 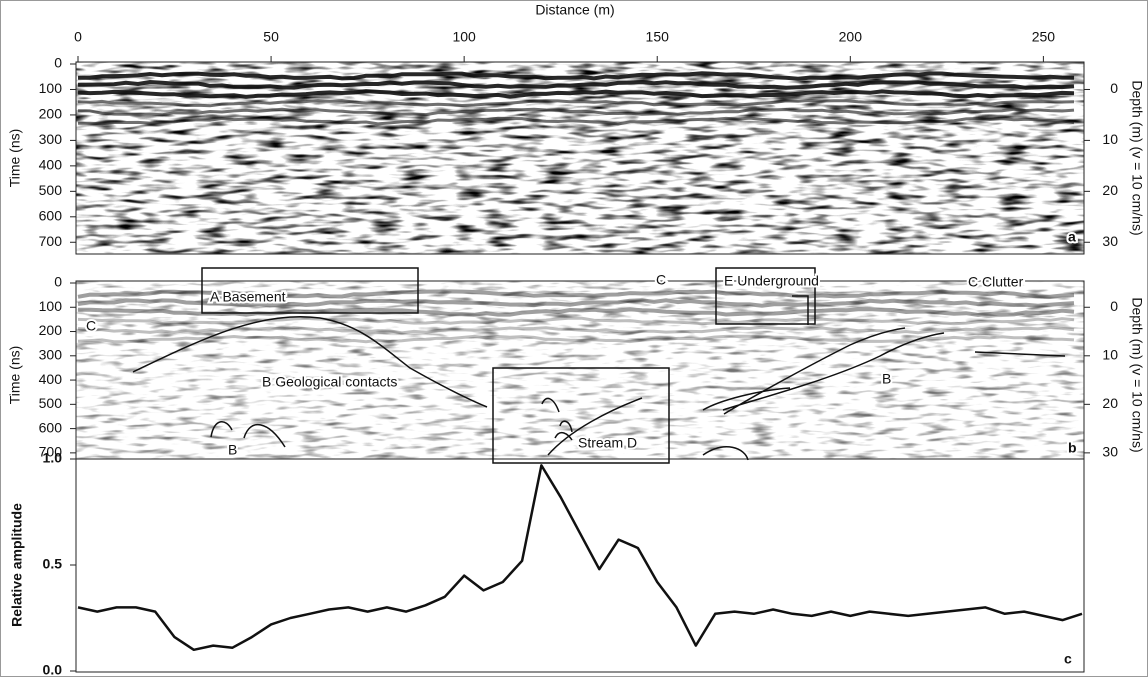 What do you see at coordinates (271, 37) in the screenshot?
I see `x-tick-label: 50` at bounding box center [271, 37].